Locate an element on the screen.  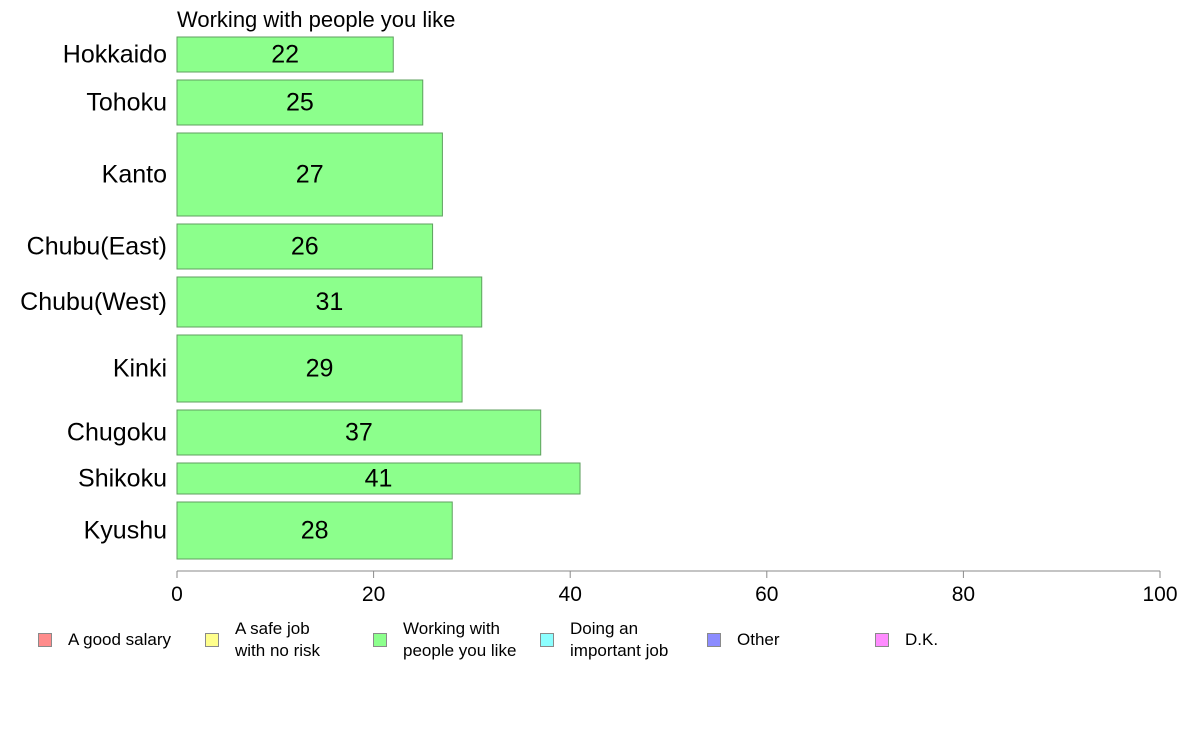
x-tick-label: 80 is located at coordinates (963, 594).